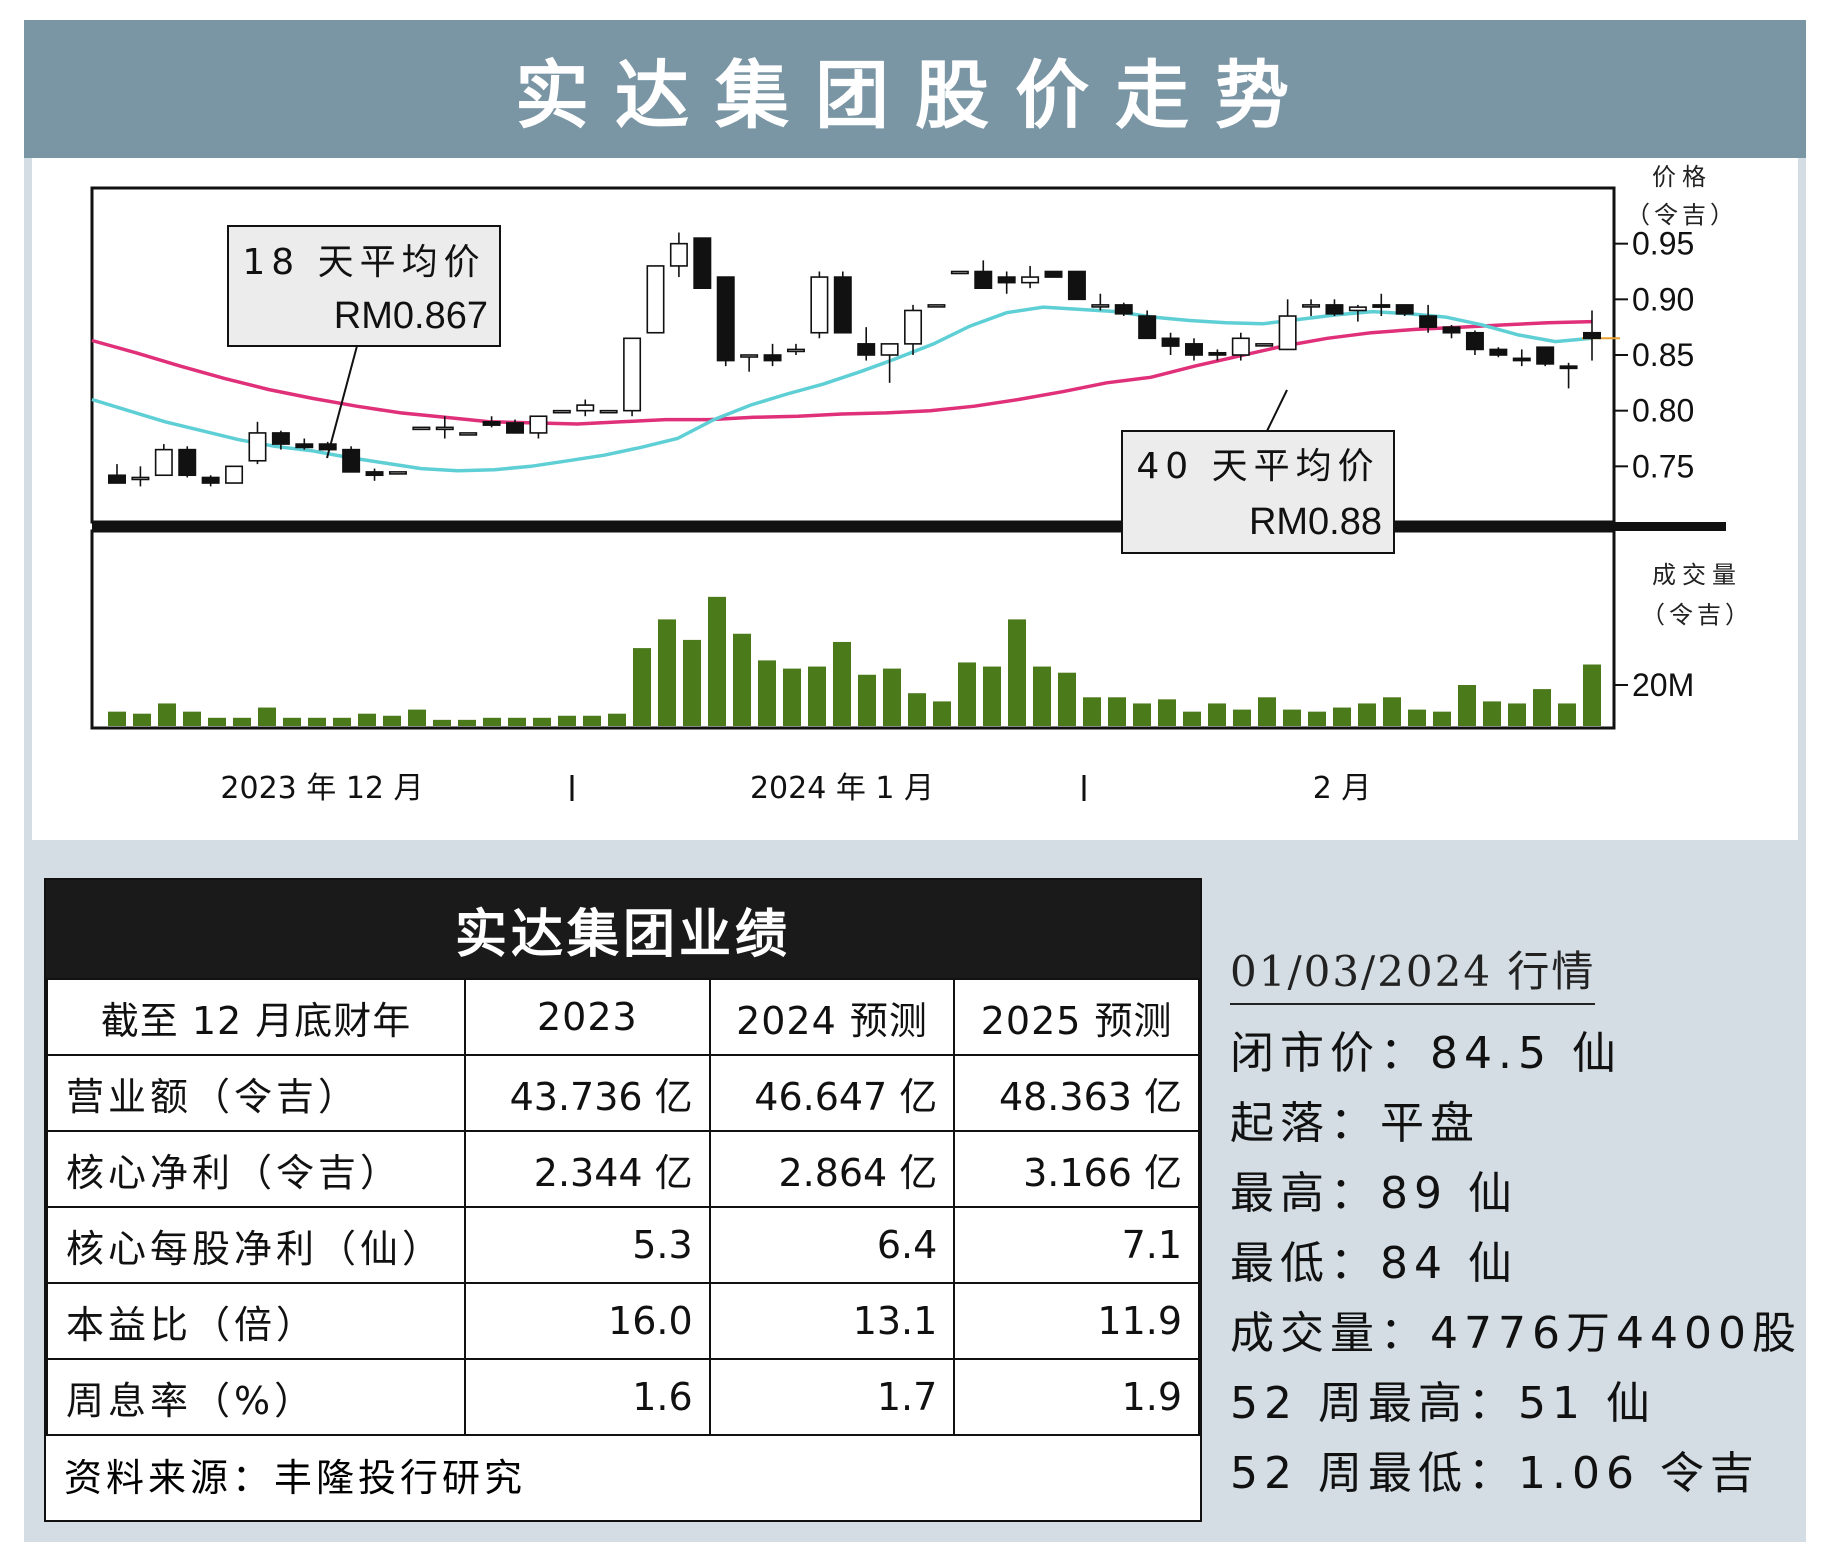 The height and width of the screenshot is (1550, 1830). What do you see at coordinates (1076, 1321) in the screenshot?
I see `cell-2025: 11.9` at bounding box center [1076, 1321].